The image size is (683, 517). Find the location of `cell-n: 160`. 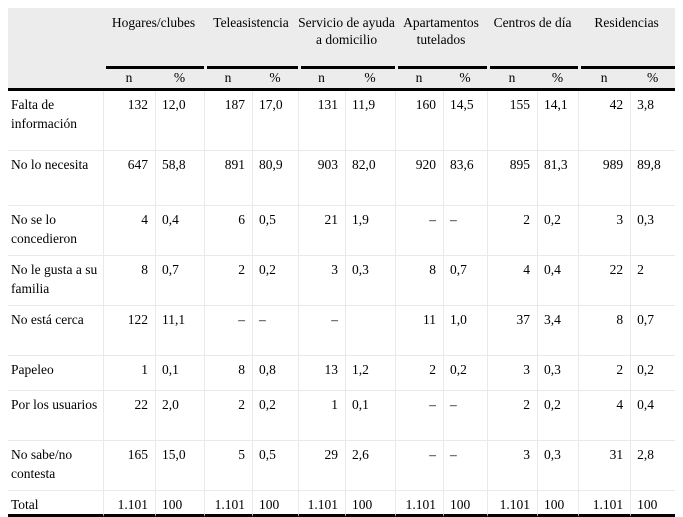

cell-n: 160 is located at coordinates (419, 120).